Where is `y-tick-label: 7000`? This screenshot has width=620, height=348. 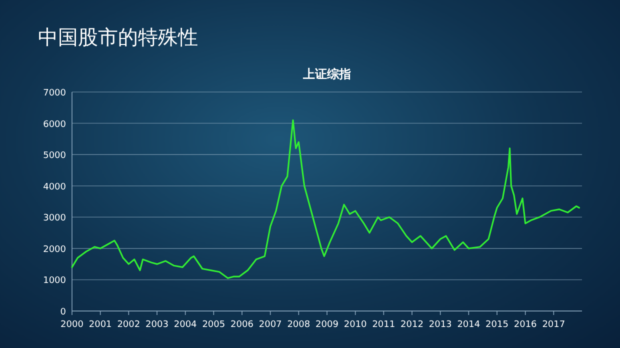 y-tick-label: 7000 is located at coordinates (54, 93).